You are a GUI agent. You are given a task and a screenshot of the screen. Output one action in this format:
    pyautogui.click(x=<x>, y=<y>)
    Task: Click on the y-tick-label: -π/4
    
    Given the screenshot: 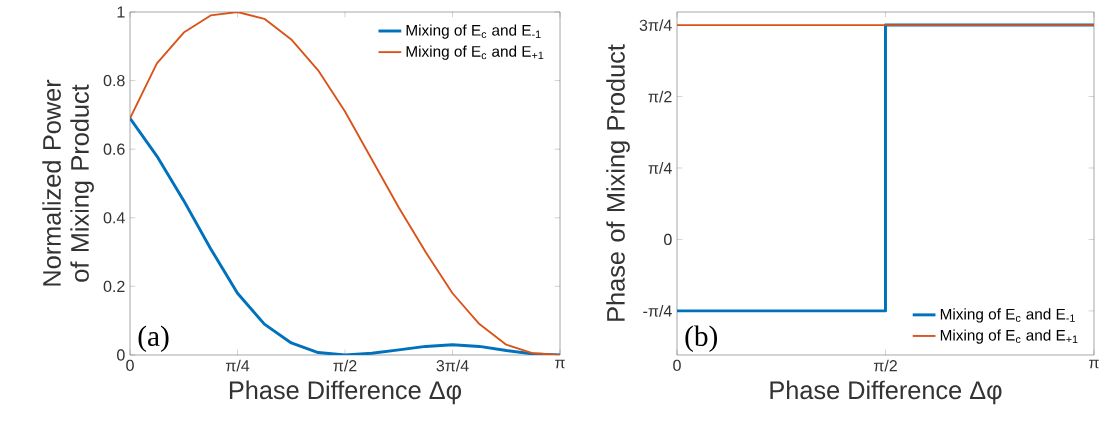 What is the action you would take?
    pyautogui.click(x=657, y=311)
    